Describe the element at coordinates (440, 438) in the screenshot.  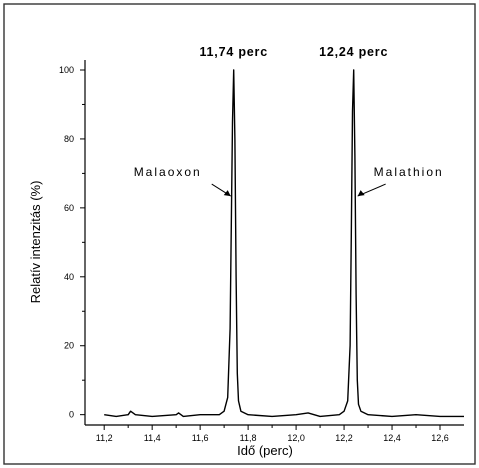
I see `x-tick-label: 12,6` at that location.